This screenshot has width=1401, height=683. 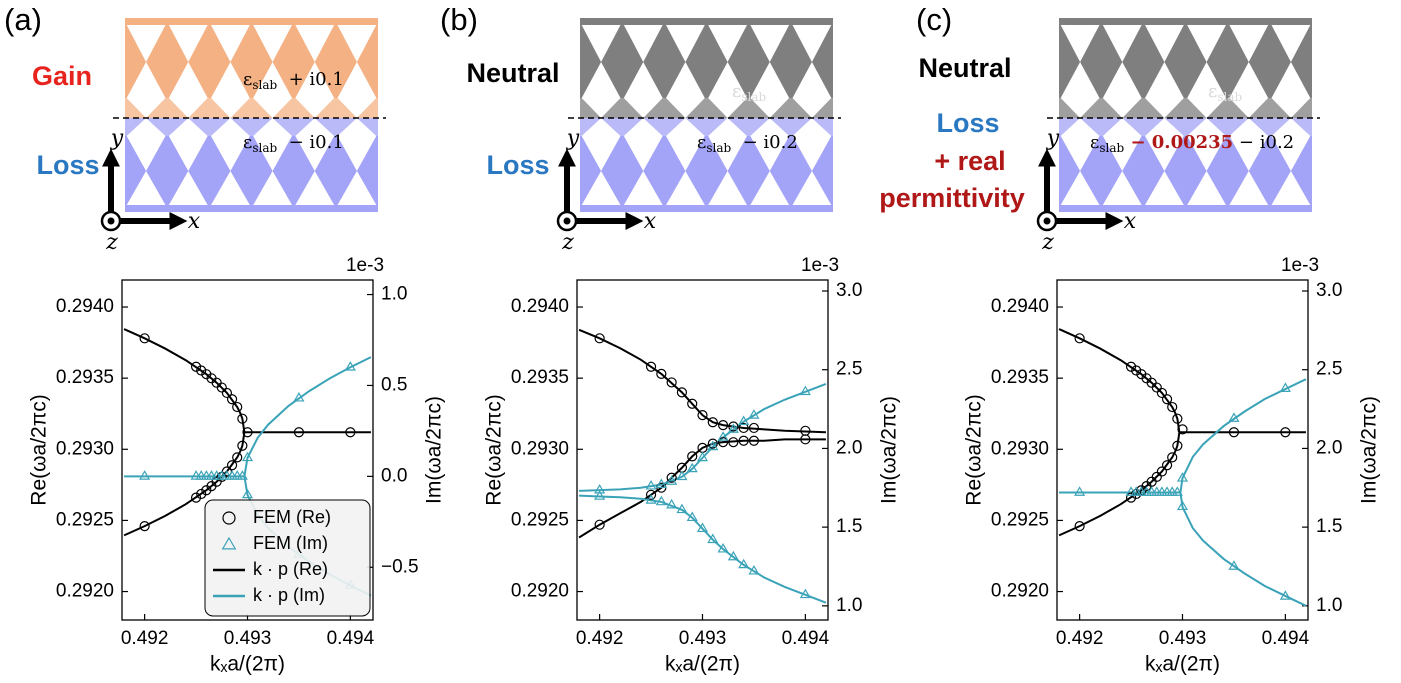 What do you see at coordinates (747, 143) in the screenshot?
I see `permittivity-label: εslab − i0.2` at bounding box center [747, 143].